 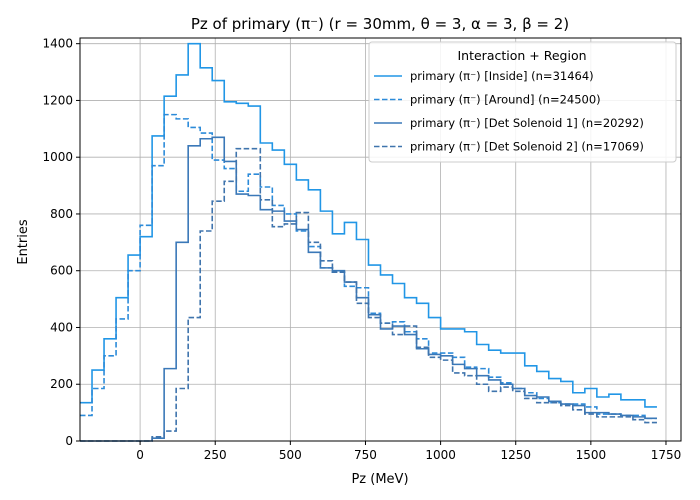 I want to click on x-tick-label: 0, so click(x=140, y=455).